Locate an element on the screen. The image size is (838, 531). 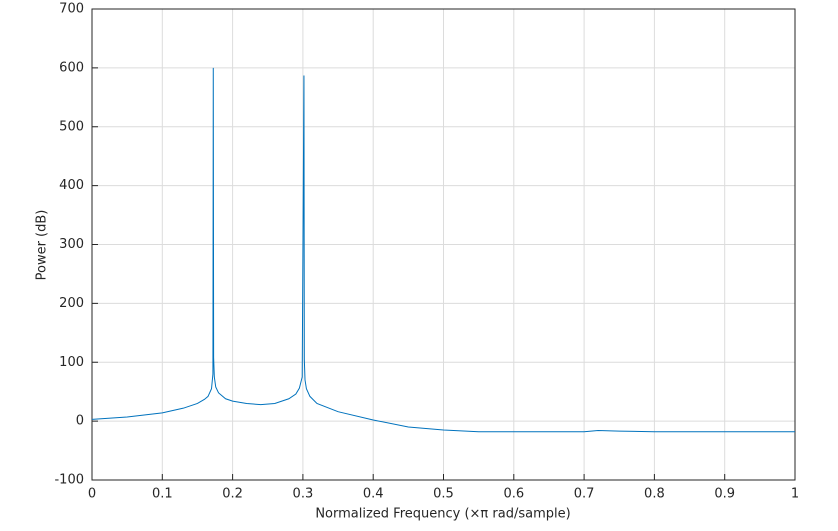
x-tick-label: 0.6 is located at coordinates (513, 494).